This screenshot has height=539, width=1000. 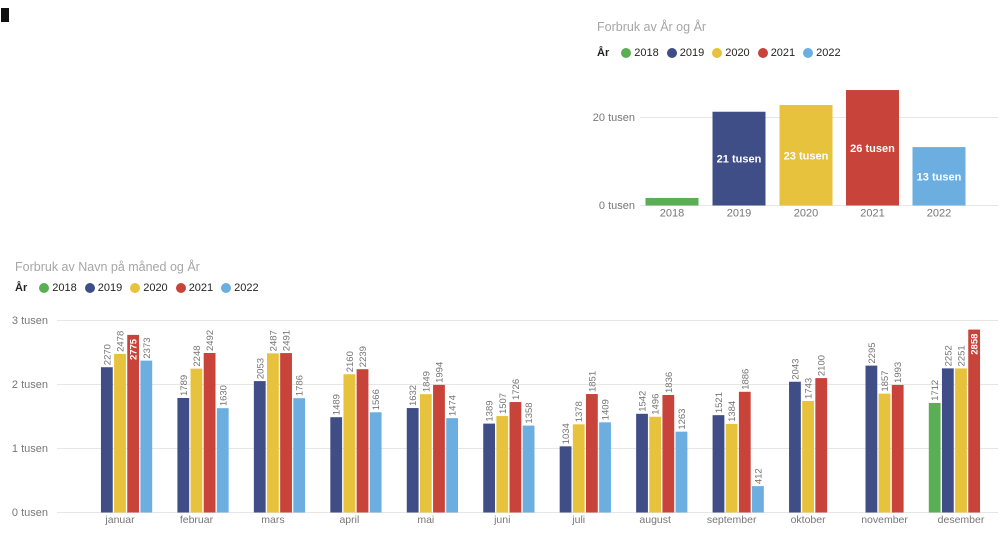 What do you see at coordinates (605, 467) in the screenshot?
I see `bar-2022-juli` at bounding box center [605, 467].